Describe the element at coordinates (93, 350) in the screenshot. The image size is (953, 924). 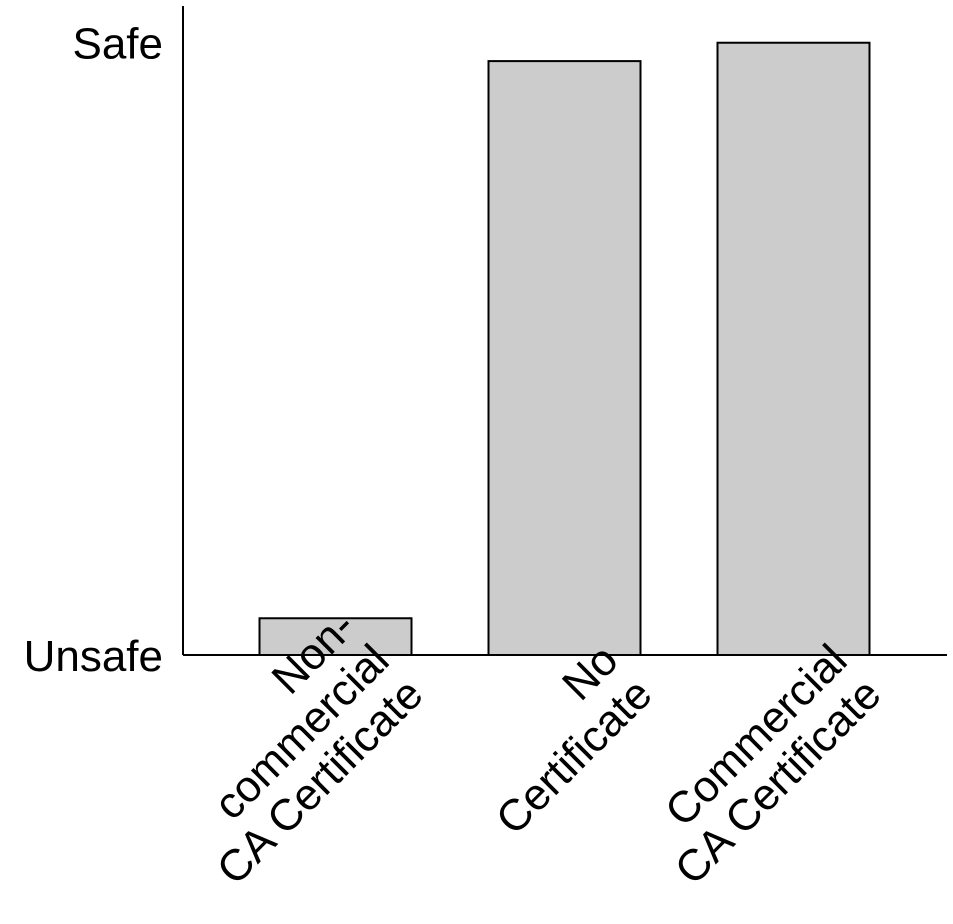
I see `y-tick-labels: Unsafe Safe` at that location.